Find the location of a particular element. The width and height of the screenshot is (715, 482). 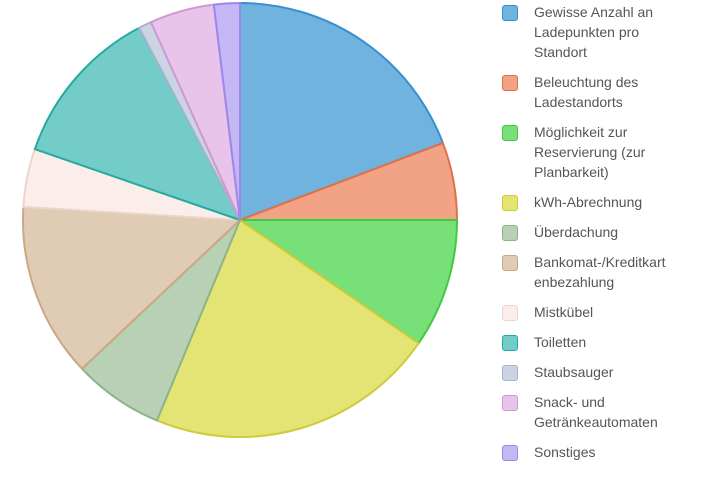

legend-item-toiletten: Toiletten is located at coordinates (603, 342).